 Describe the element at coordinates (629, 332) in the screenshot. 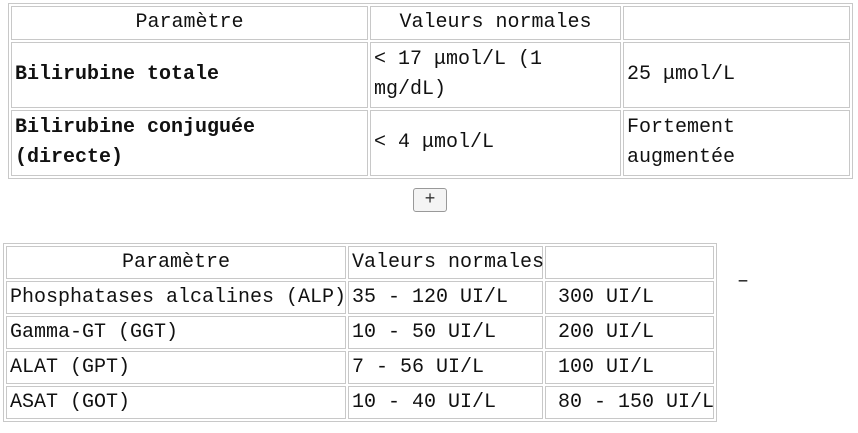

I see `cell: 200 UI/L` at that location.